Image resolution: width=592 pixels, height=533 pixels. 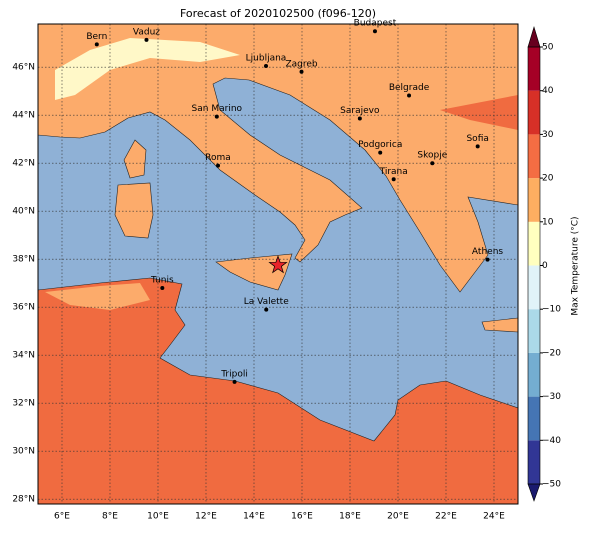 What do you see at coordinates (350, 517) in the screenshot?
I see `x-tick-label: 18°E` at bounding box center [350, 517].